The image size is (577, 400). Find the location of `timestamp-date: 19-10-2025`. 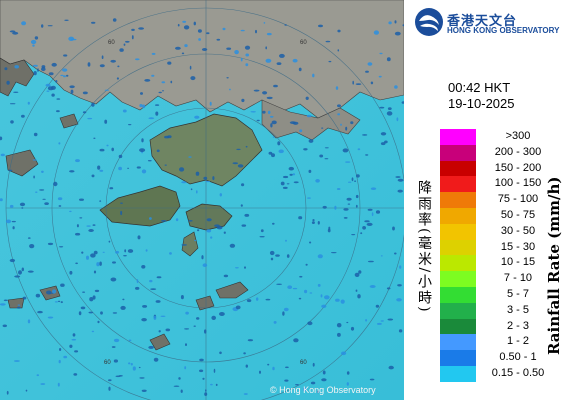

timestamp-date: 19-10-2025 is located at coordinates (481, 103).